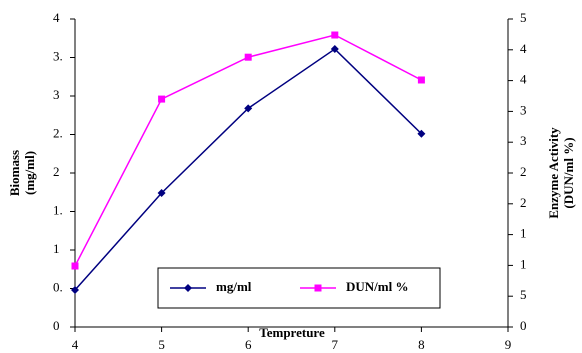 Image resolution: width=582 pixels, height=353 pixels. What do you see at coordinates (14, 173) in the screenshot?
I see `y-axis-title: Biomass` at bounding box center [14, 173].